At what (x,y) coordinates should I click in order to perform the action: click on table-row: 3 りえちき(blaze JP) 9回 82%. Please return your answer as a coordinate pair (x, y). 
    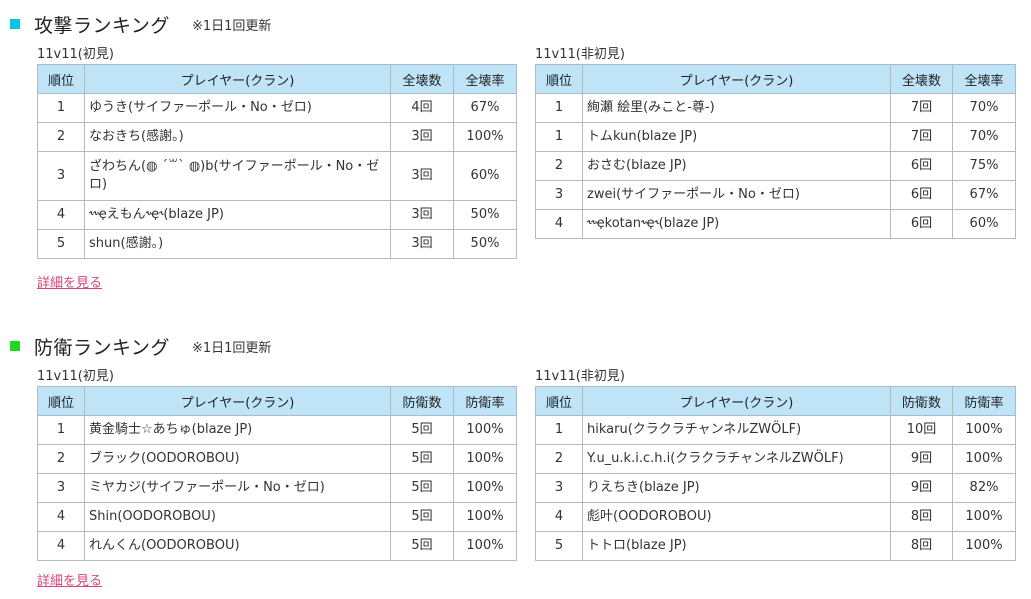
    Looking at the image, I should click on (775, 488).